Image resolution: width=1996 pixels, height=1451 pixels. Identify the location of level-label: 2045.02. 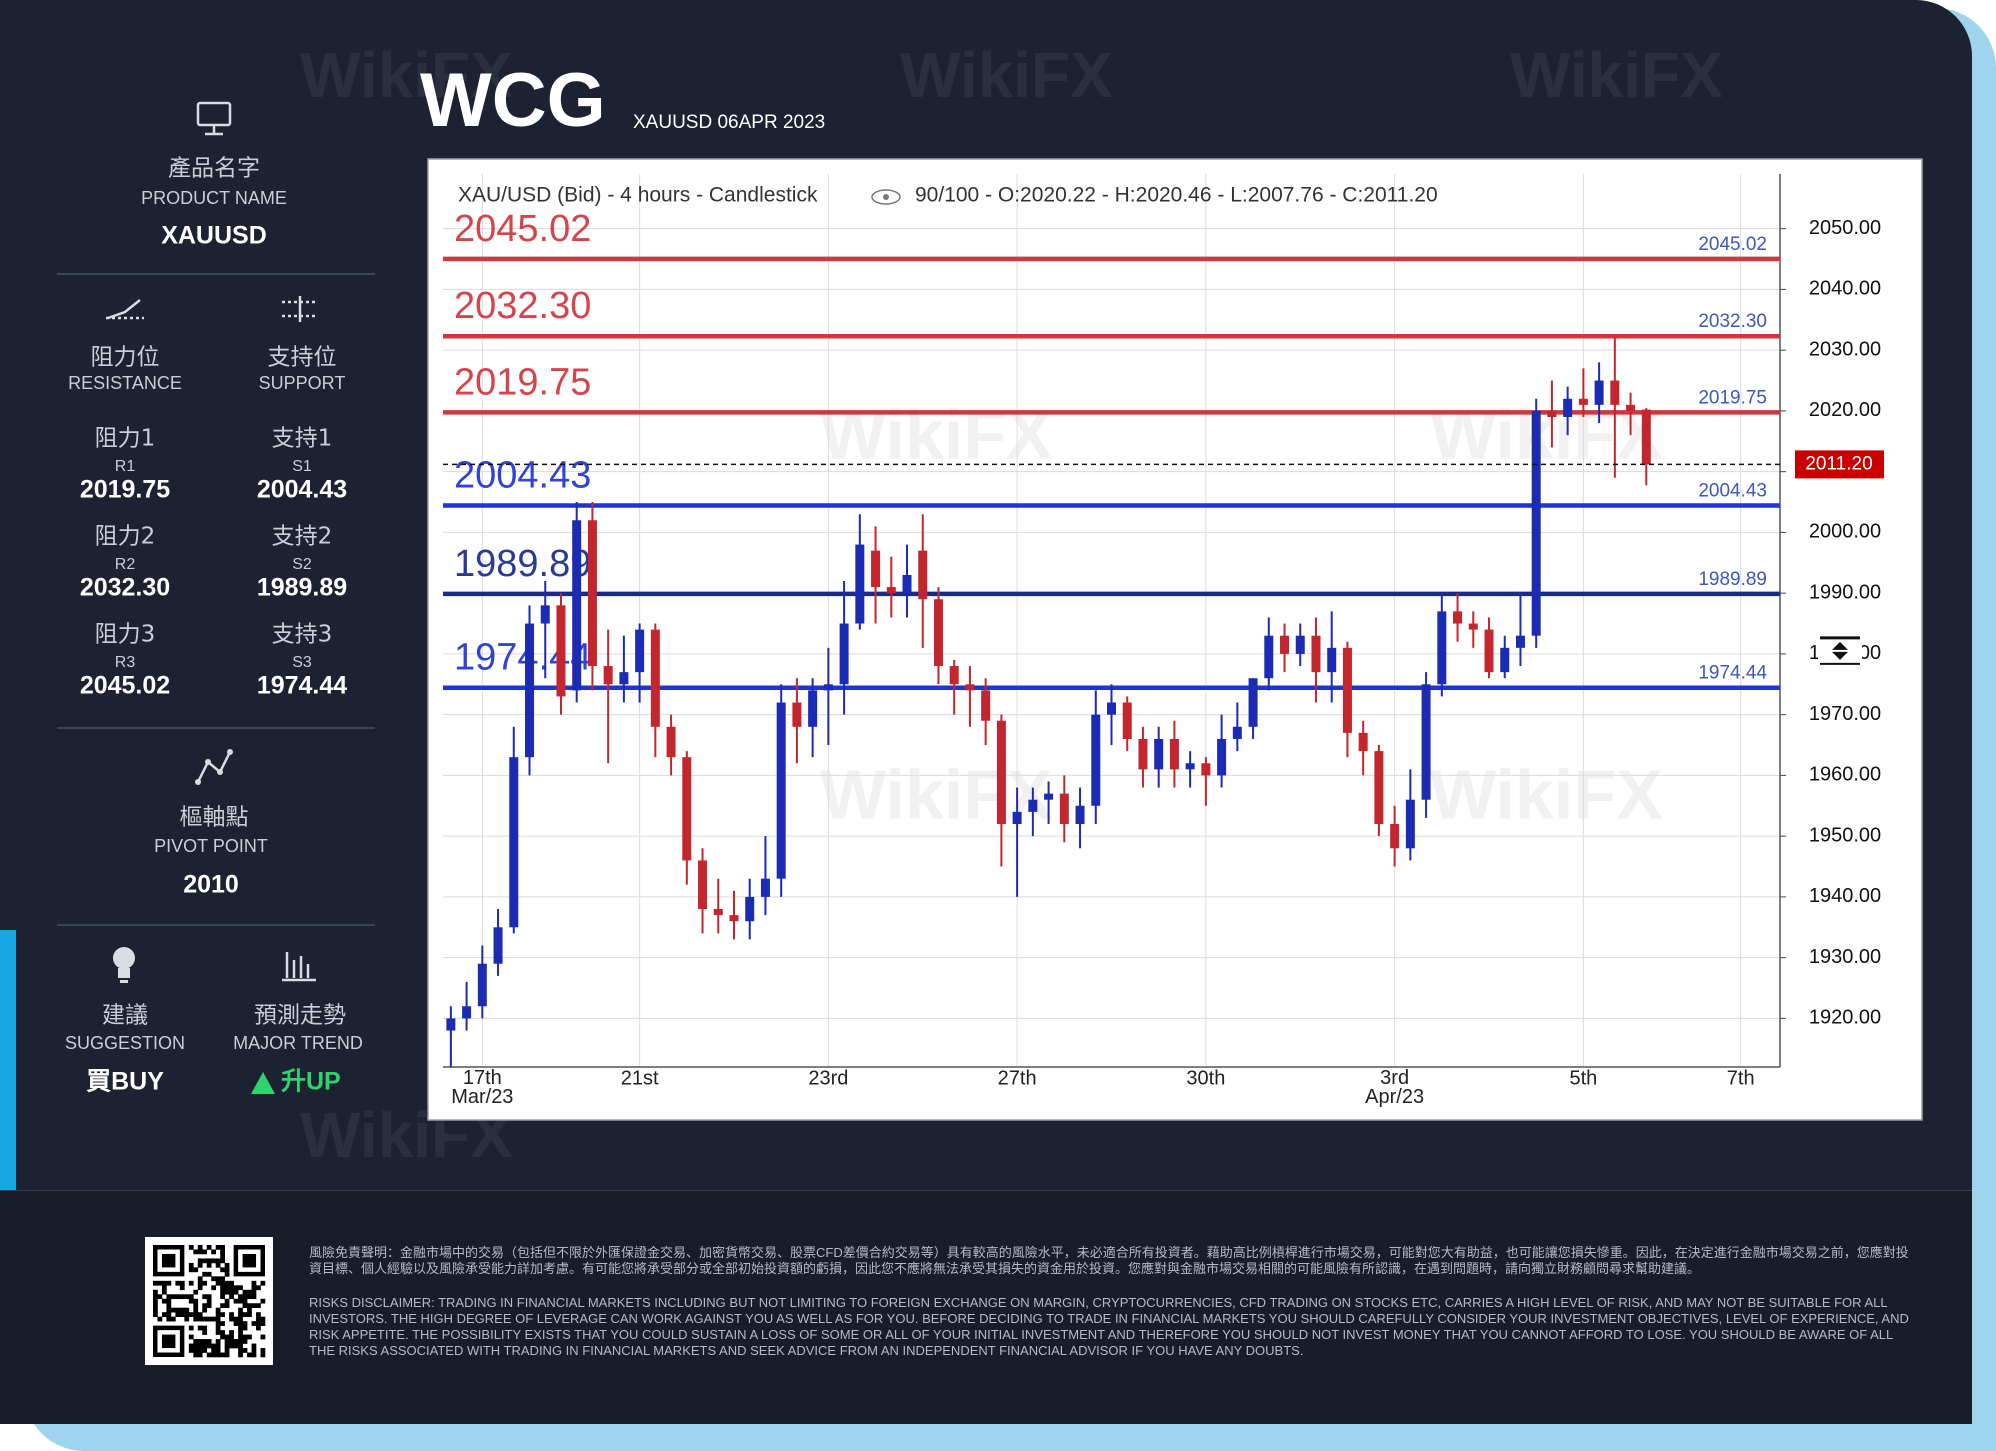
(522, 229).